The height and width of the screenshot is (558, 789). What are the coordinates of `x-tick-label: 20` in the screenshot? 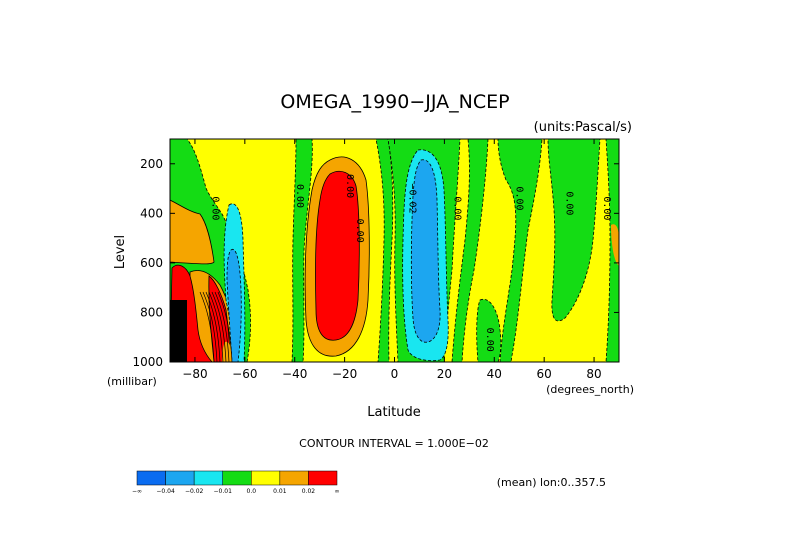 It's located at (444, 374).